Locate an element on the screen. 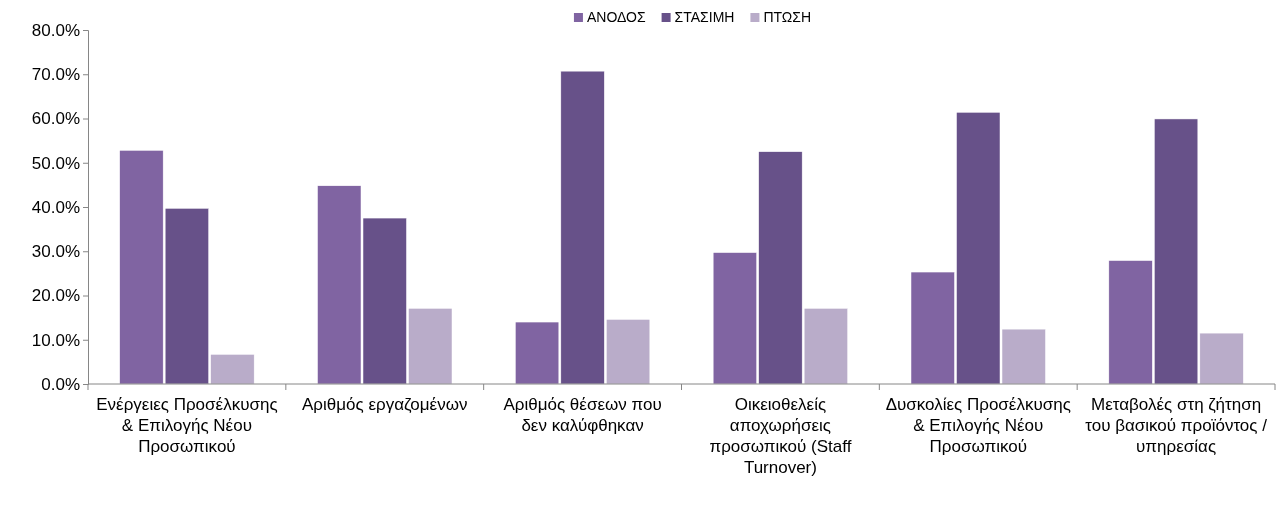 The image size is (1281, 512). y-tick-label: 10.0% is located at coordinates (55, 340).